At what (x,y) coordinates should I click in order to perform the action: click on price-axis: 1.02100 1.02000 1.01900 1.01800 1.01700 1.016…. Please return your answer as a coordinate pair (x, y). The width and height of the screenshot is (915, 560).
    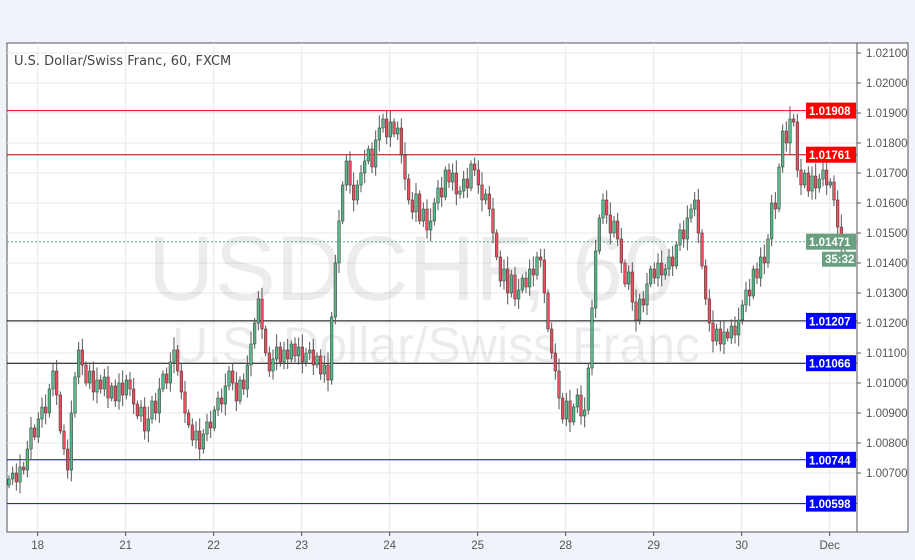
    Looking at the image, I should click on (882, 264).